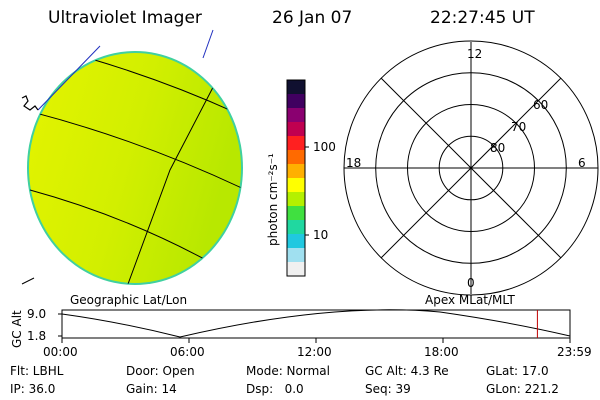  What do you see at coordinates (321, 235) in the screenshot?
I see `colorbar-label-10: 10` at bounding box center [321, 235].